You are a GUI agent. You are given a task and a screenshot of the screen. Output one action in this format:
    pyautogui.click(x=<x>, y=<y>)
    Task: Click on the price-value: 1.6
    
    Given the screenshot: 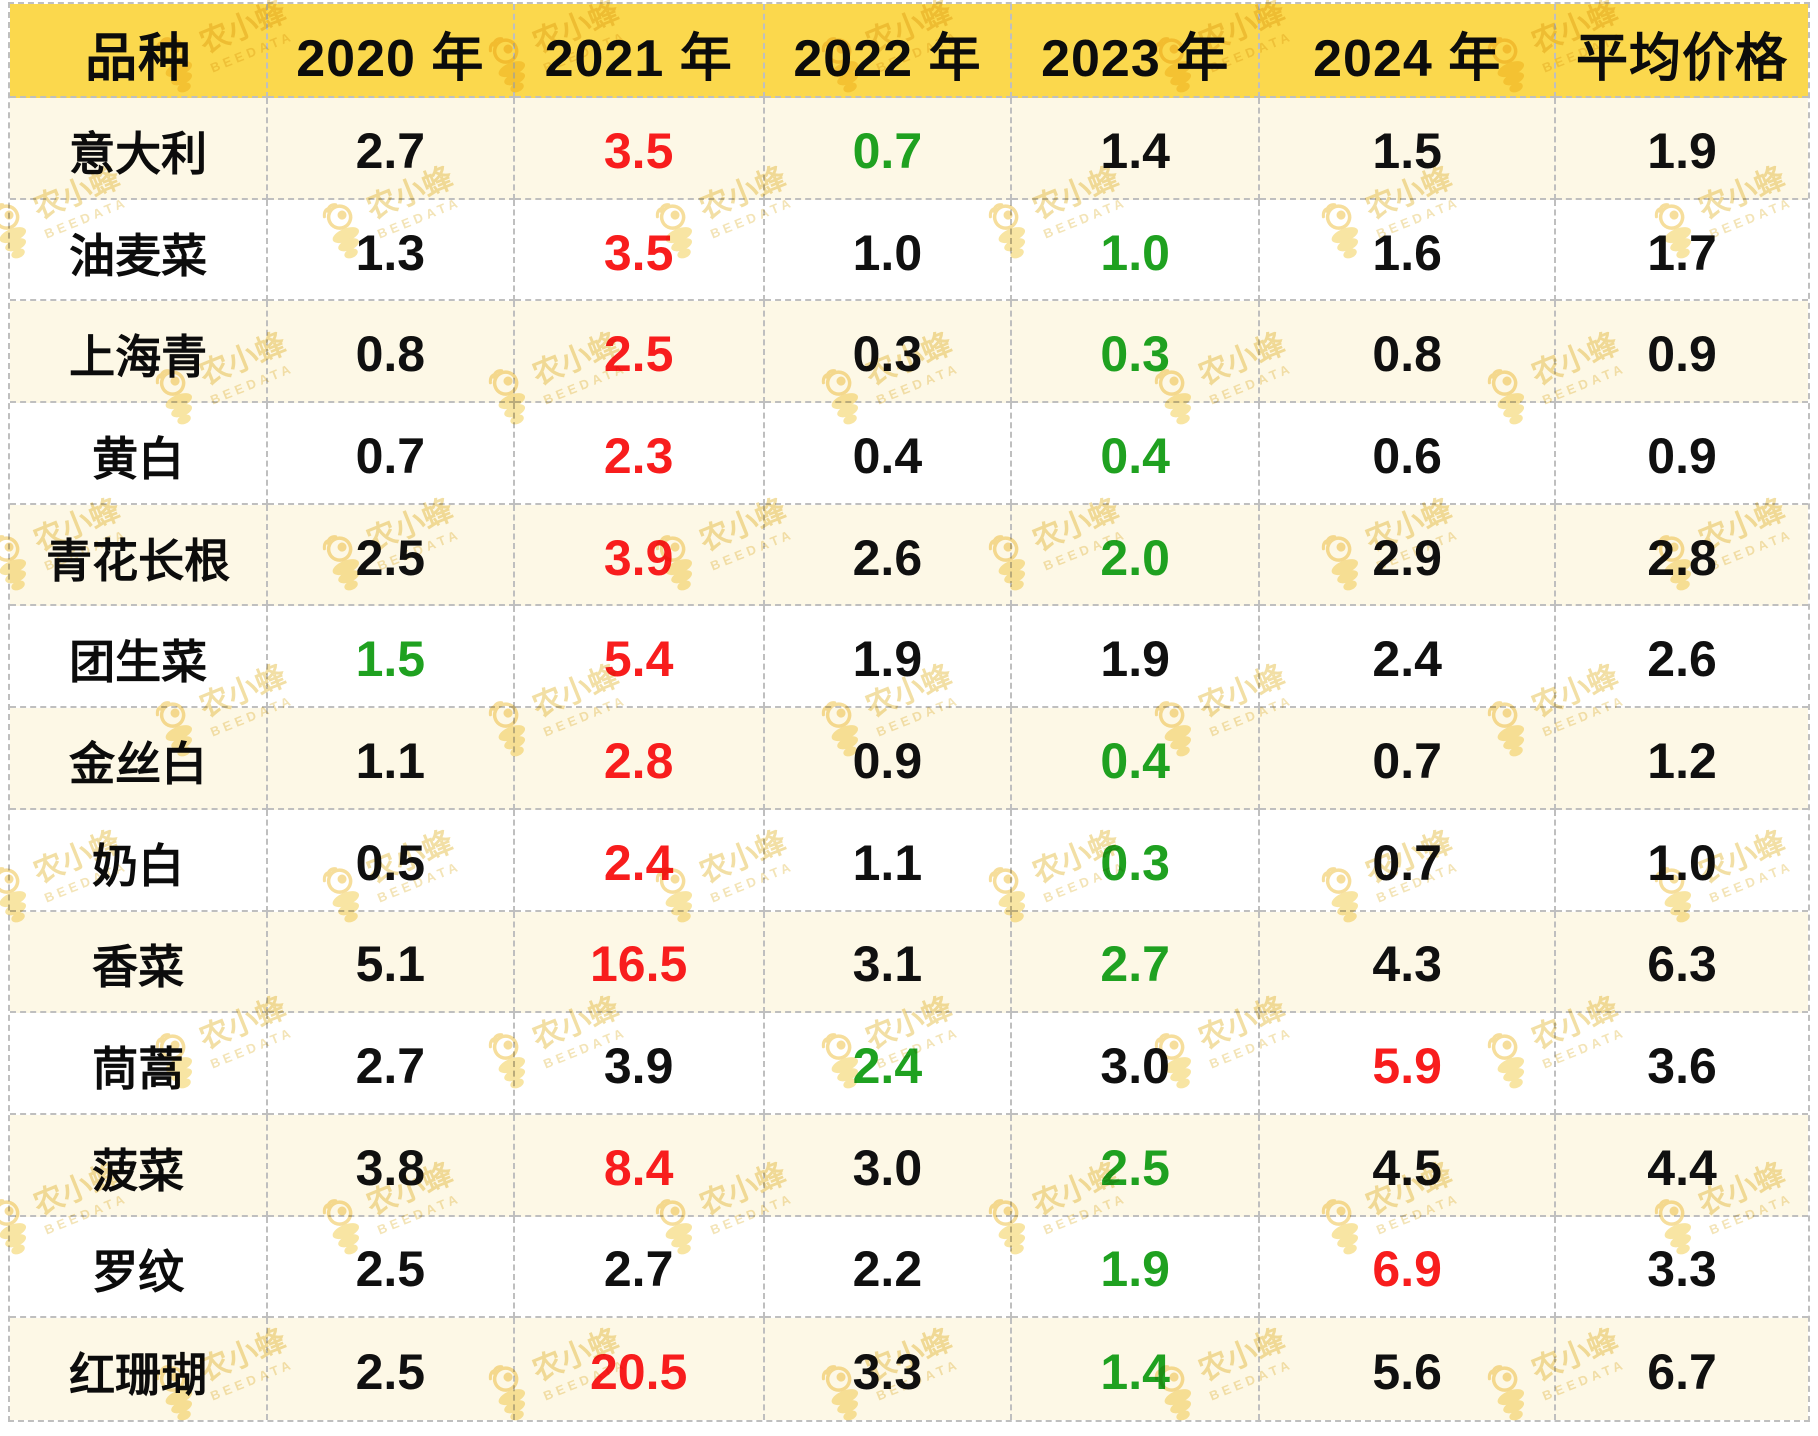 What is the action you would take?
    pyautogui.click(x=1408, y=250)
    